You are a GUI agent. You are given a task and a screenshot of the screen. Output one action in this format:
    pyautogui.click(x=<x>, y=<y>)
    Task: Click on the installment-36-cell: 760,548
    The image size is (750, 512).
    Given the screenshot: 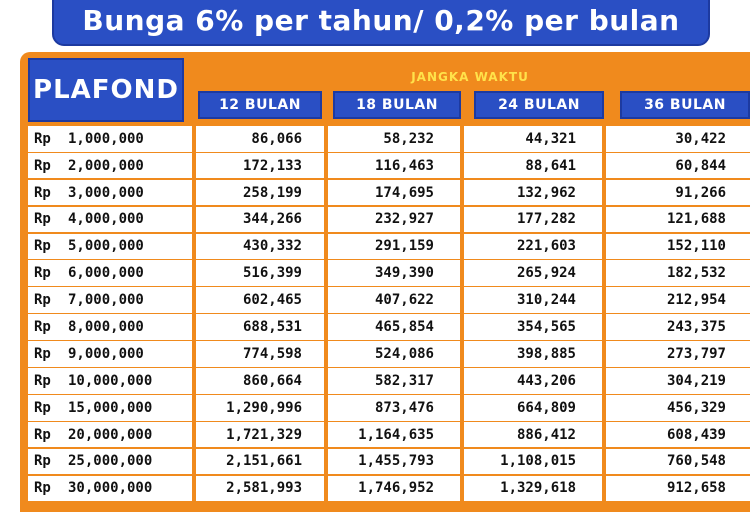 What is the action you would take?
    pyautogui.click(x=678, y=461)
    